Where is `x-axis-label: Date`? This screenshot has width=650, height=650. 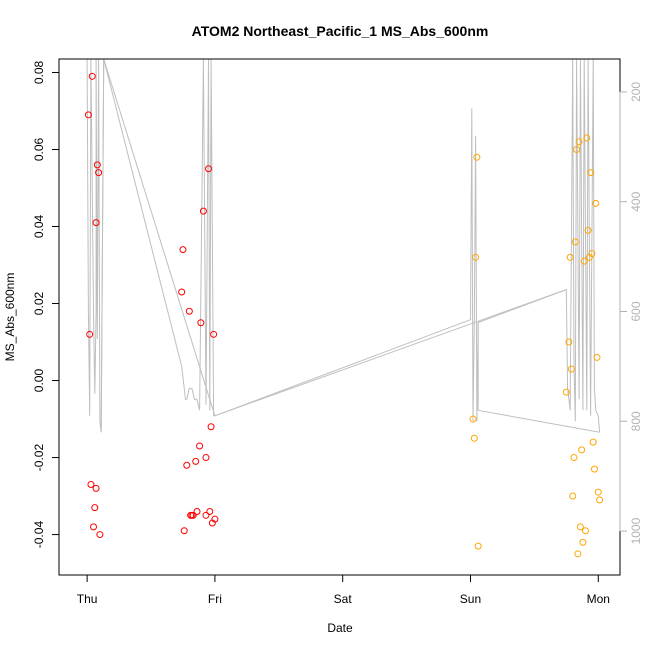 x-axis-label: Date is located at coordinates (340, 628).